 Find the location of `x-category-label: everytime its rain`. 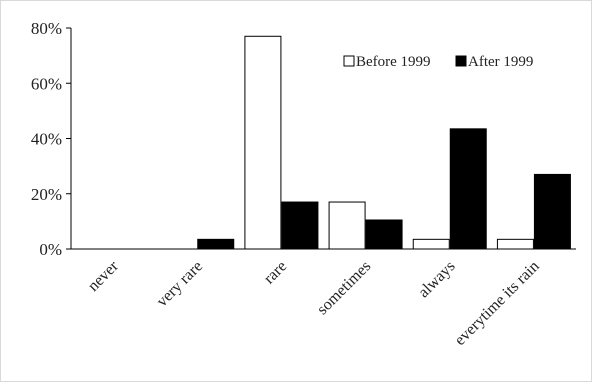

x-category-label: everytime its rain is located at coordinates (497, 303).